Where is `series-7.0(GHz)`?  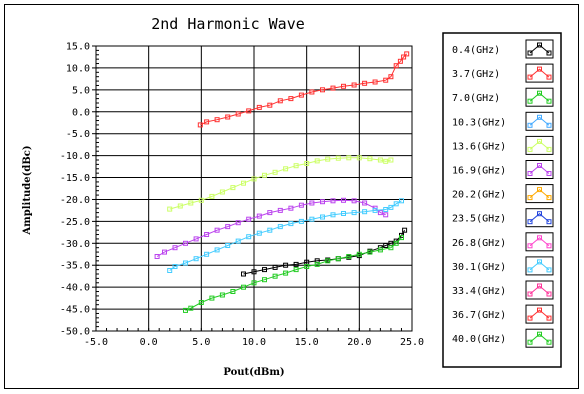 series-7.0(GHz) is located at coordinates (293, 274).